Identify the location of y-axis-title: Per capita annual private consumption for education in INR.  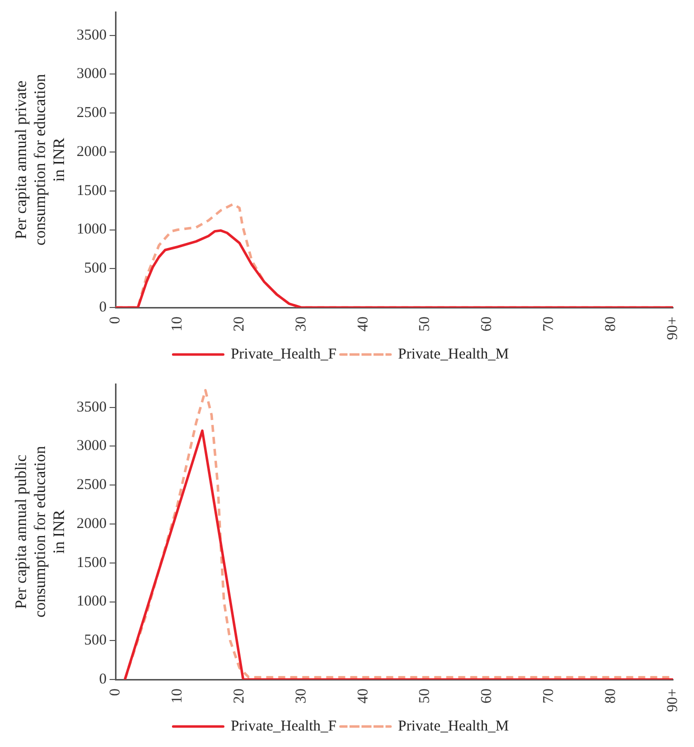
(40, 160).